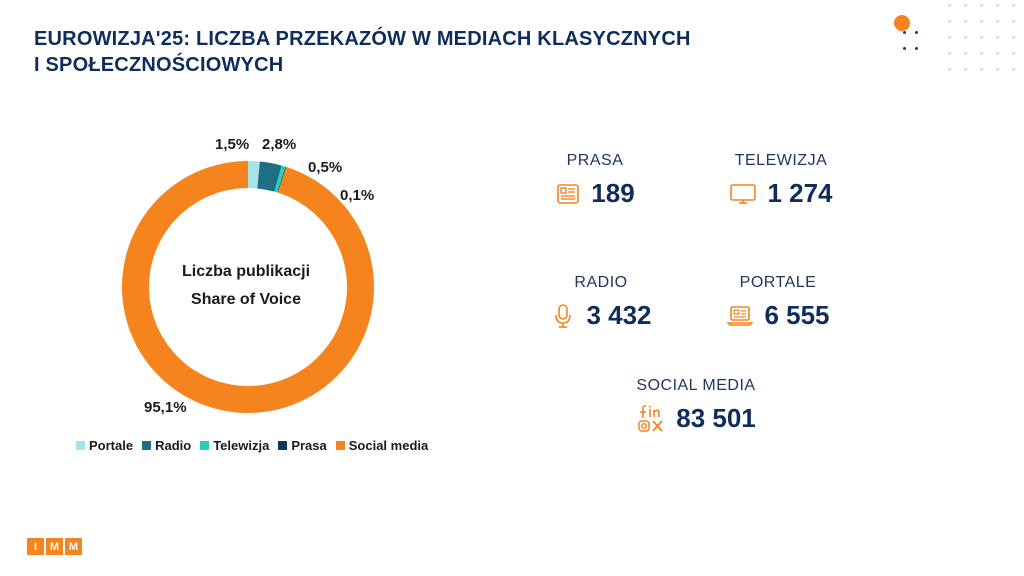 The width and height of the screenshot is (1024, 576). I want to click on legend-item-portale: Portale, so click(104, 445).